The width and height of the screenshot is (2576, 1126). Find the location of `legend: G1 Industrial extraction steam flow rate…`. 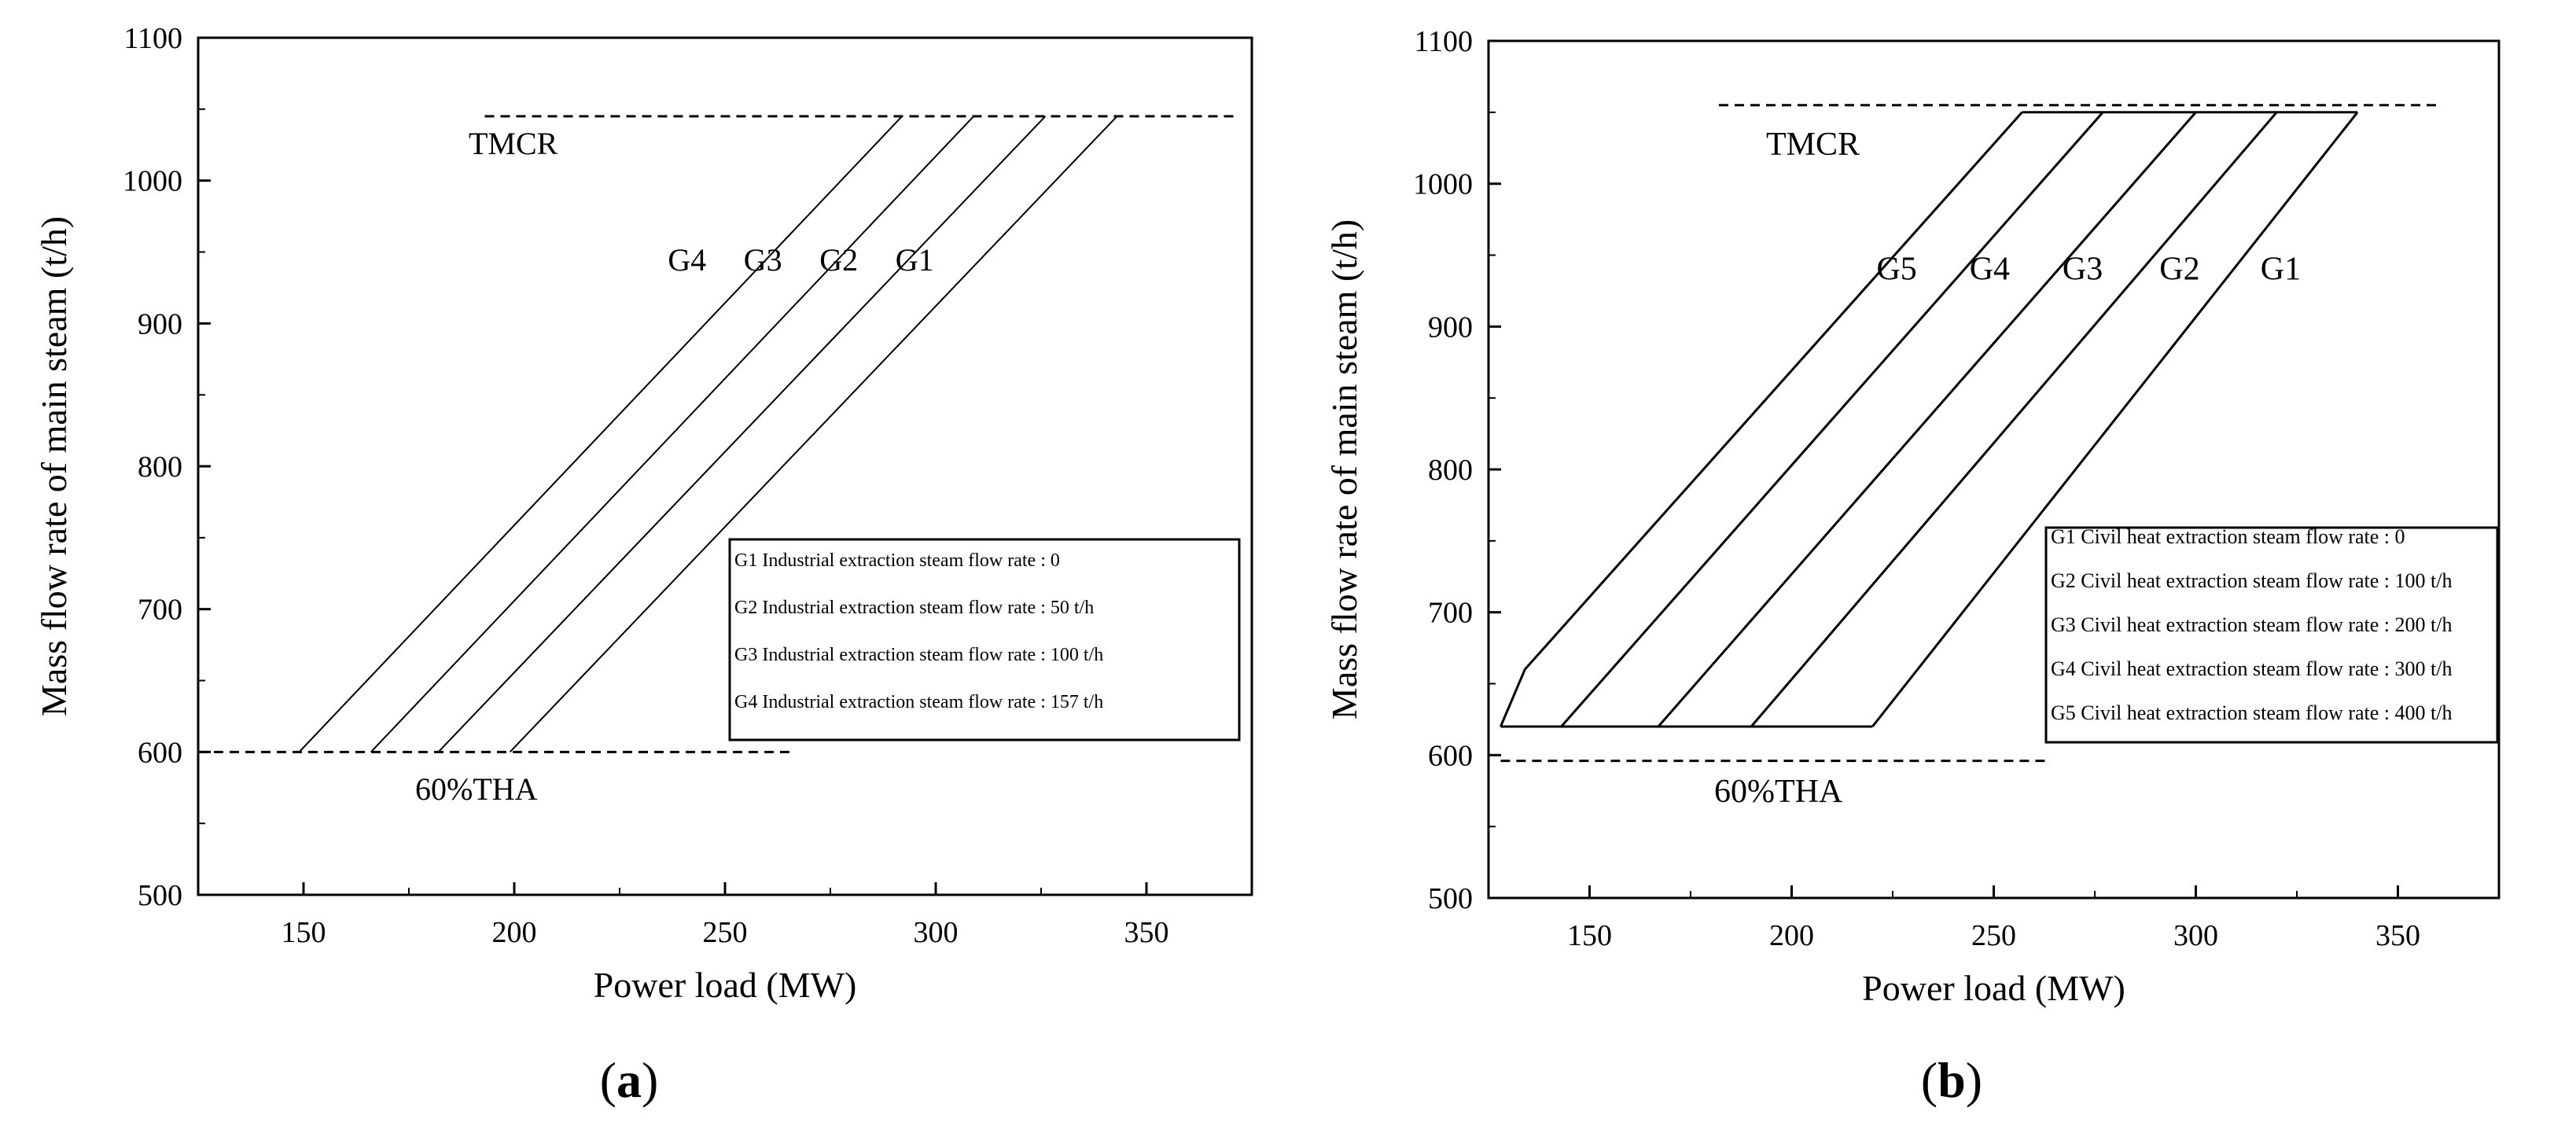

legend: G1 Industrial extraction steam flow rate… is located at coordinates (984, 639).